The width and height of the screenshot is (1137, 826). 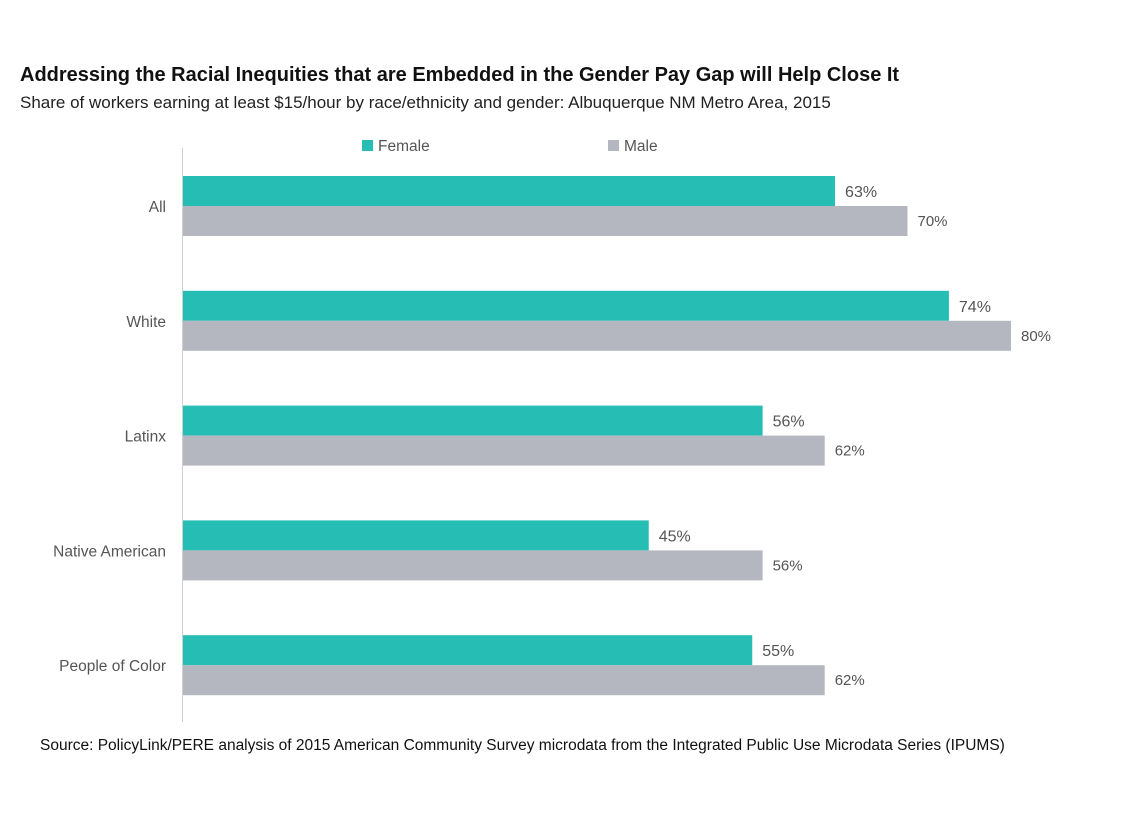 I want to click on value-label-male: 70%, so click(x=933, y=221).